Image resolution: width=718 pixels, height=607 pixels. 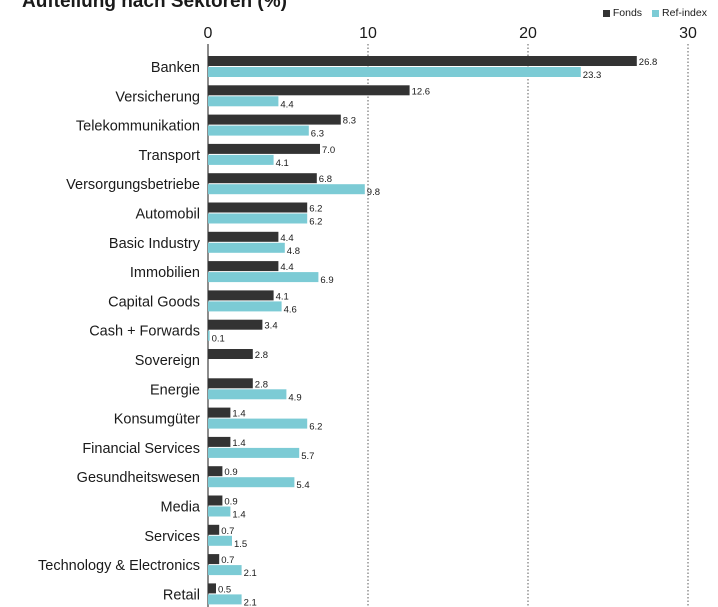 I want to click on data-label: 0.5, so click(x=224, y=589).